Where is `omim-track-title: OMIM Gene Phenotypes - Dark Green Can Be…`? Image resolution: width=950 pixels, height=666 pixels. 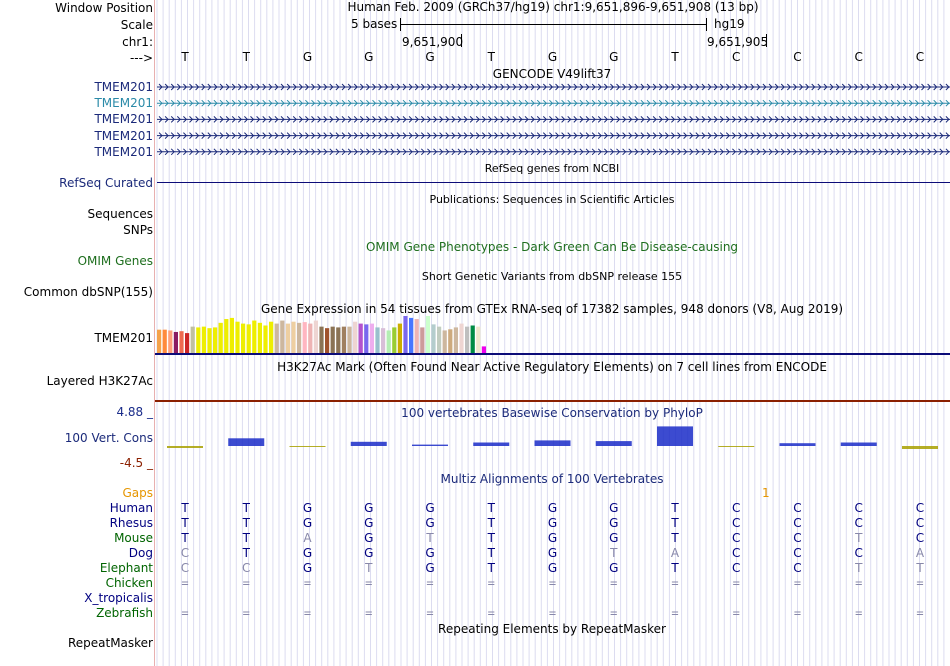 omim-track-title: OMIM Gene Phenotypes - Dark Green Can Be… is located at coordinates (552, 247).